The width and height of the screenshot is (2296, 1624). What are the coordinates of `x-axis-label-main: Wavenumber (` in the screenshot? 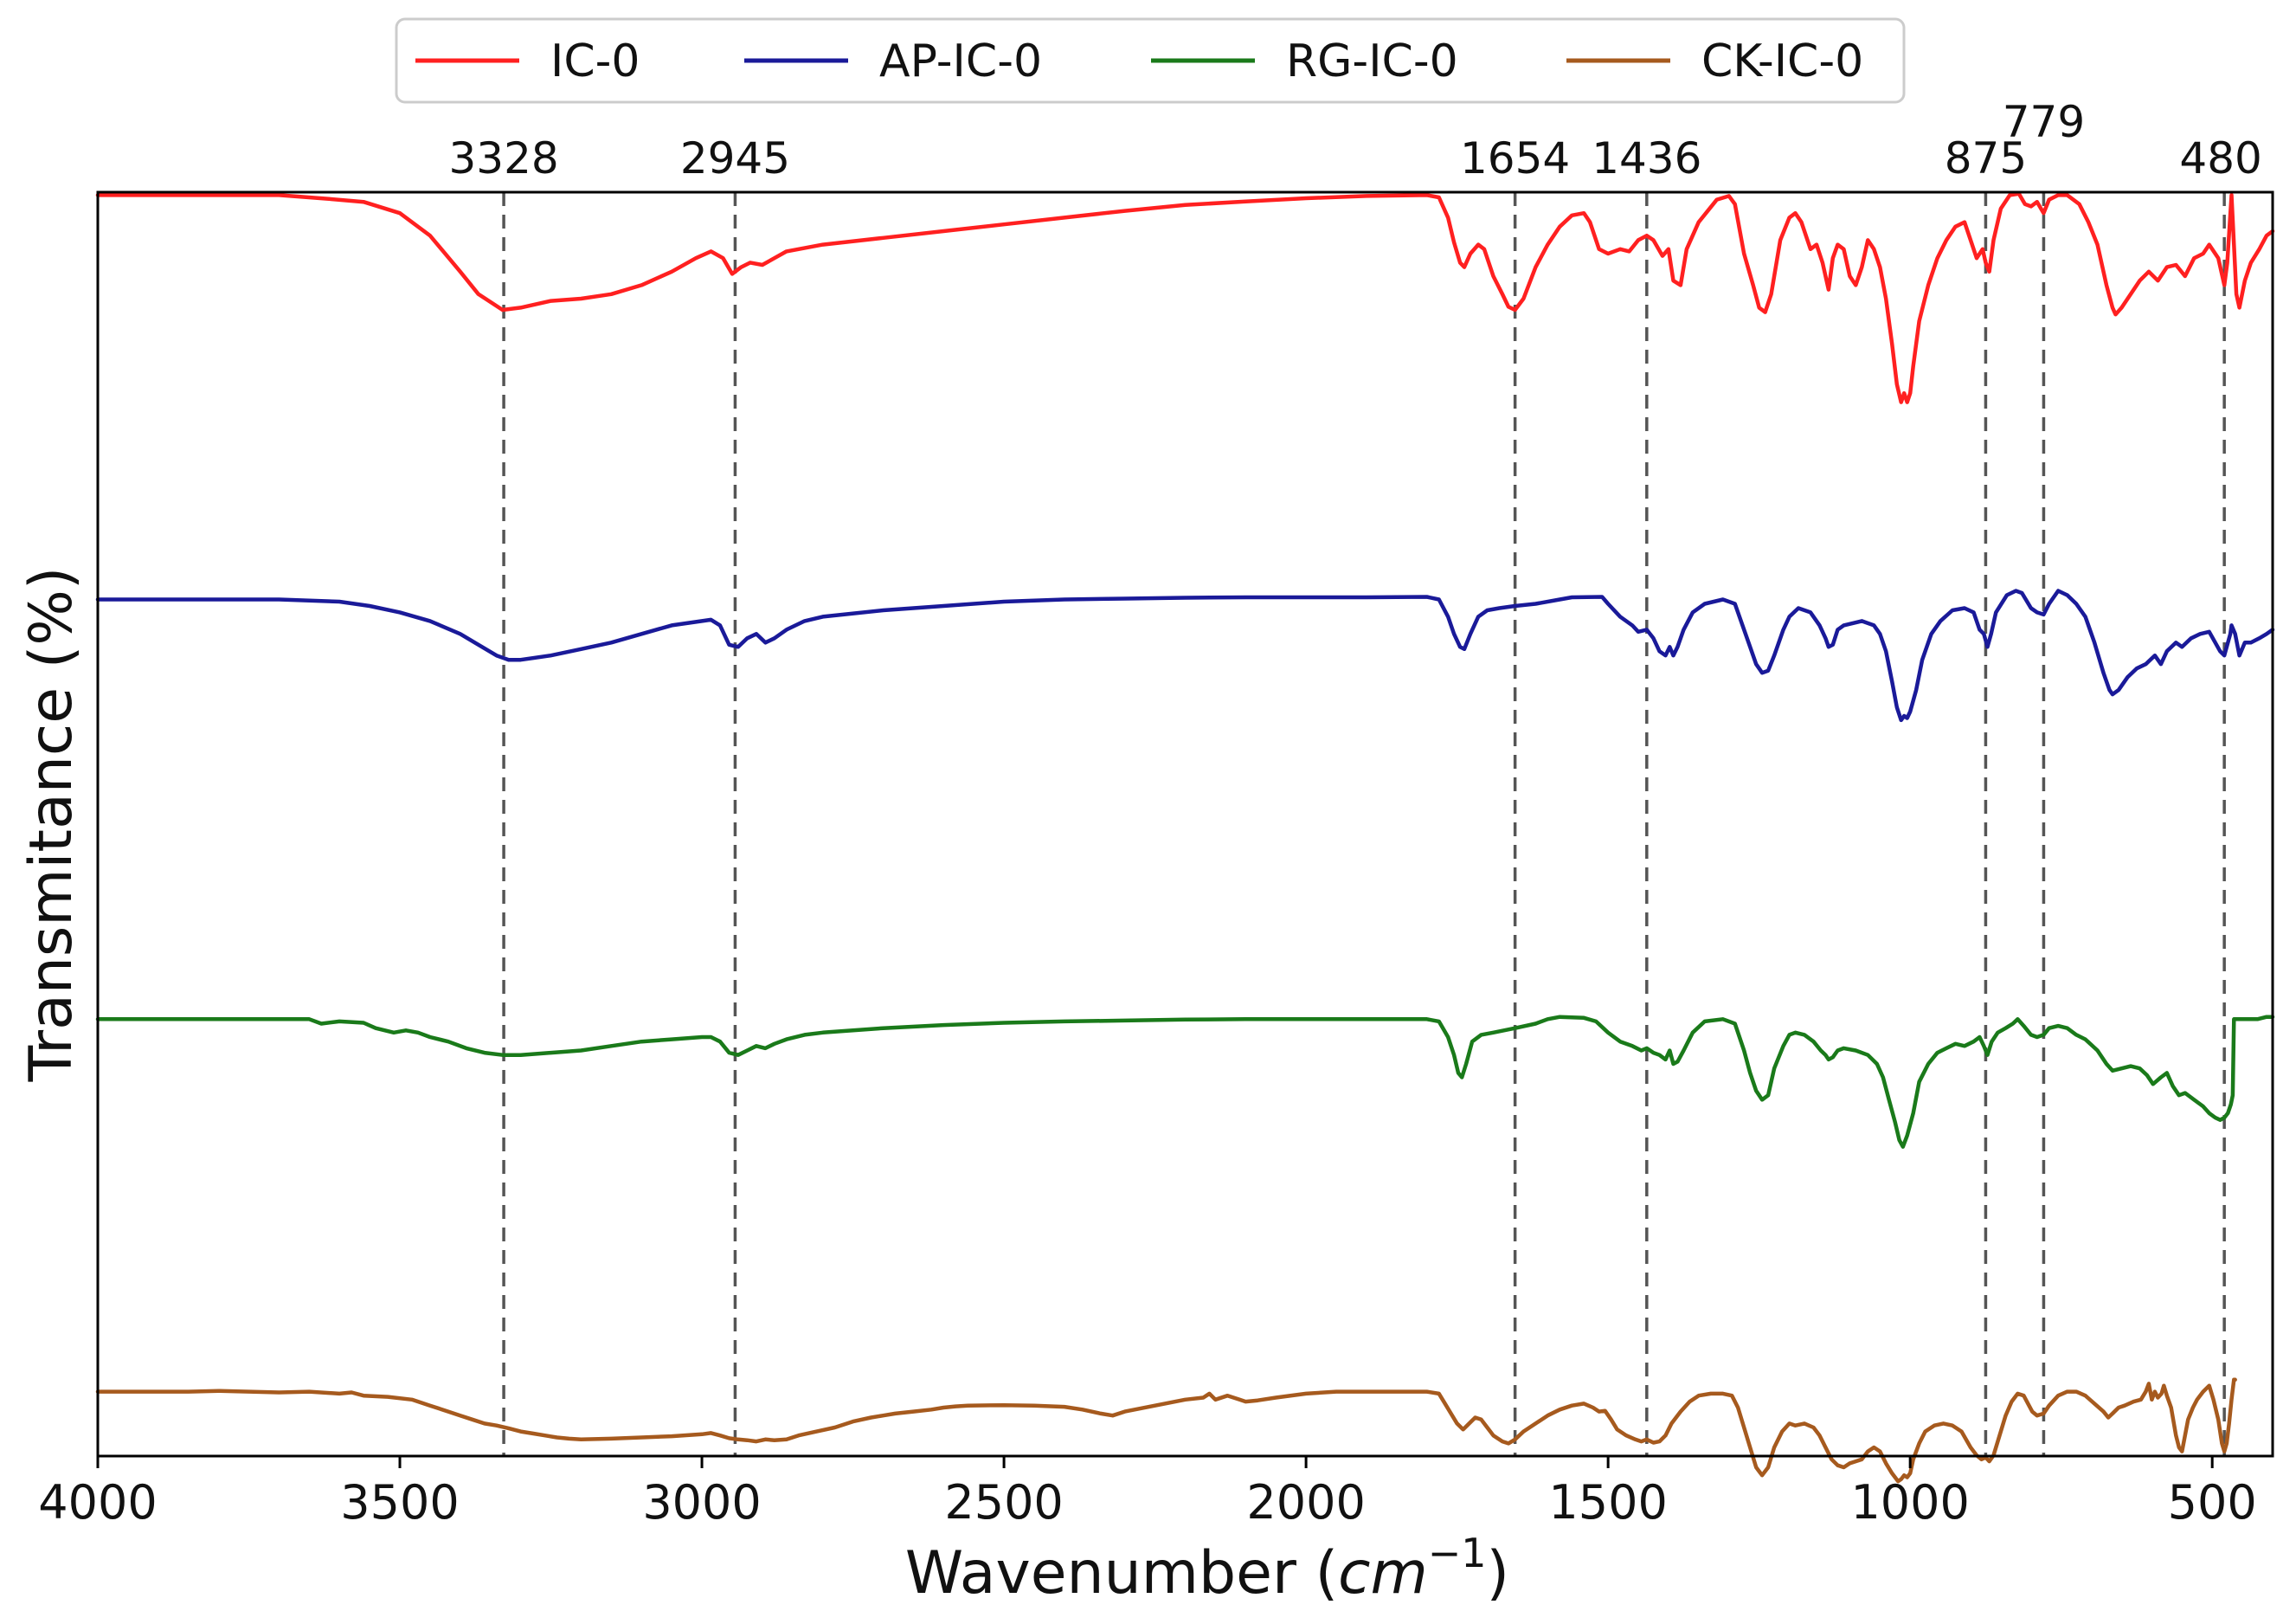 It's located at (1121, 1573).